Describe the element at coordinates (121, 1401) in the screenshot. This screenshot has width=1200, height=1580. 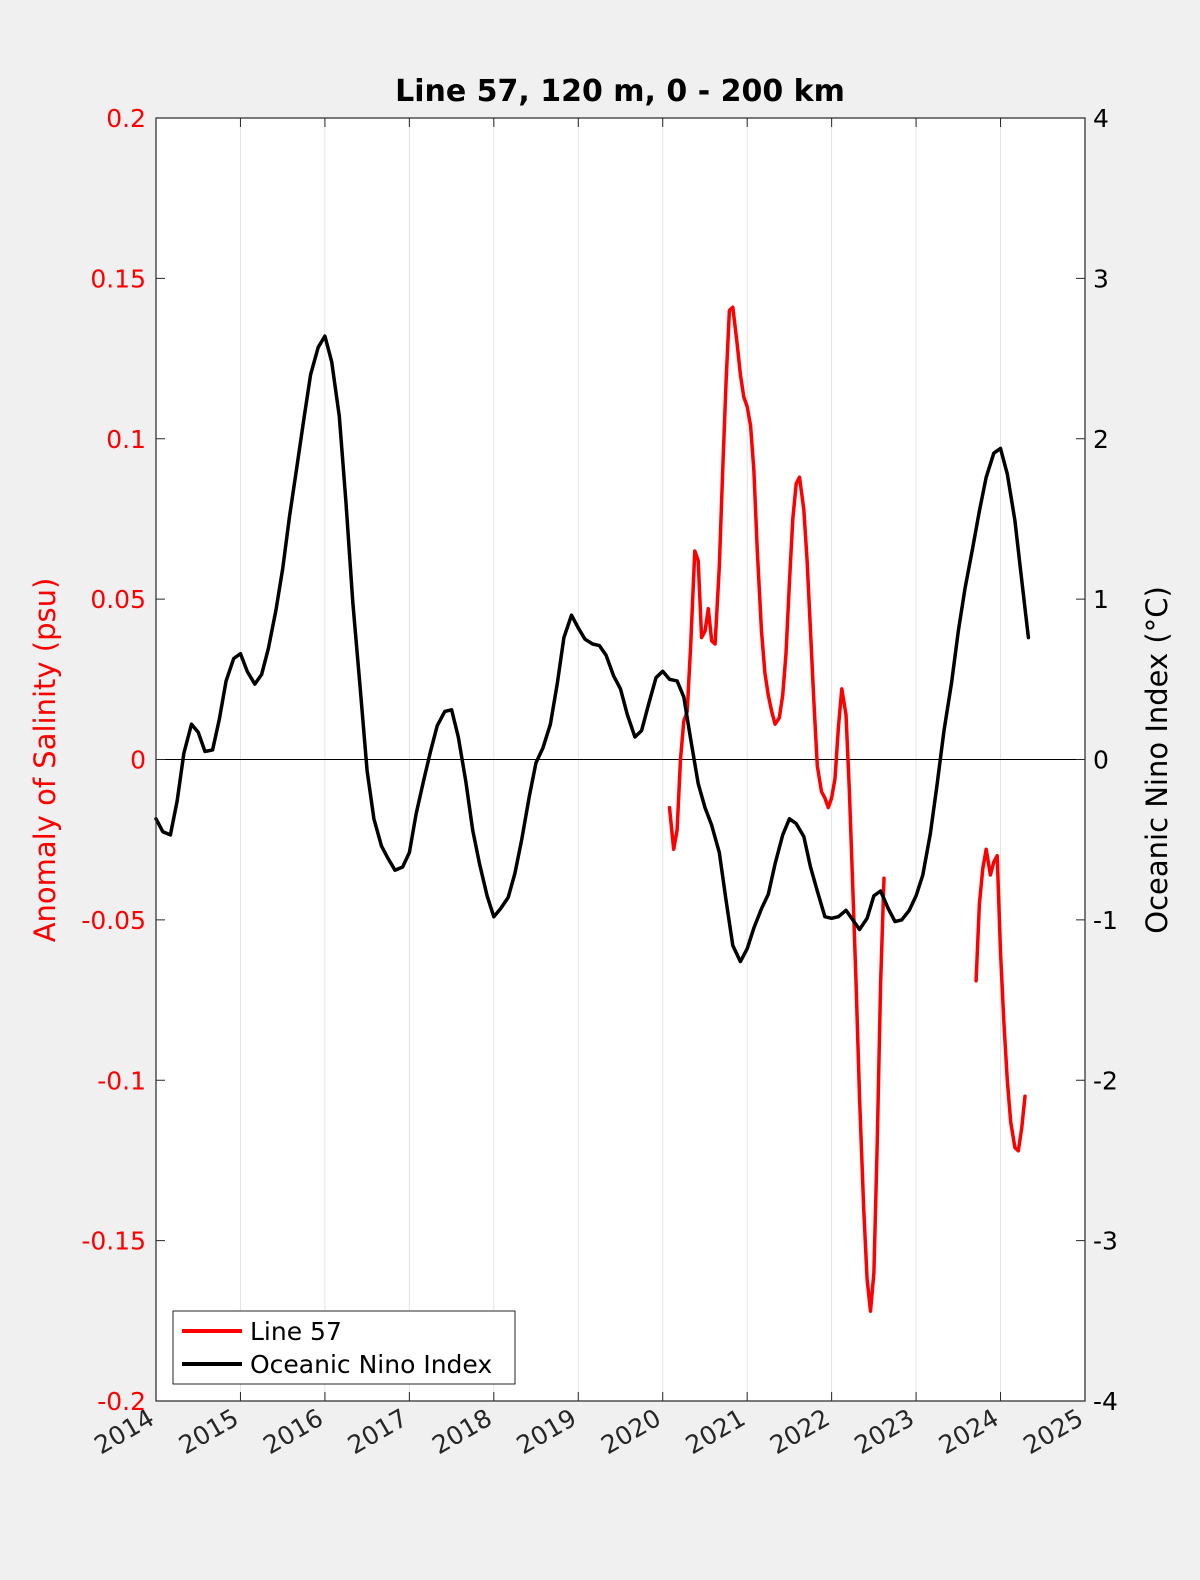
I see `y-left-tick-label: -0.2` at that location.